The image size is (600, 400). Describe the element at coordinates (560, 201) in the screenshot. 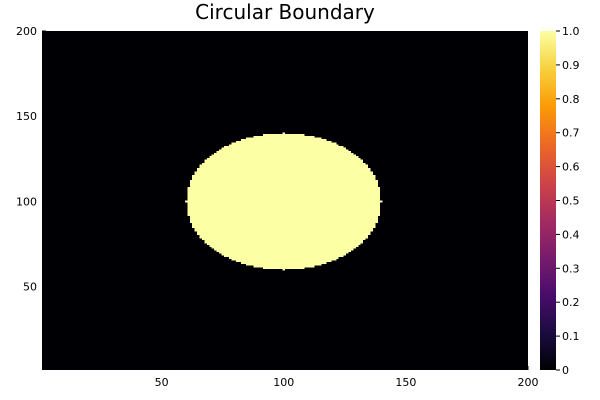

I see `colorbar: 0 0.1 0.2 0.3 0.4 0.5 0.6 0.7 0.8 0.9 1.0` at that location.